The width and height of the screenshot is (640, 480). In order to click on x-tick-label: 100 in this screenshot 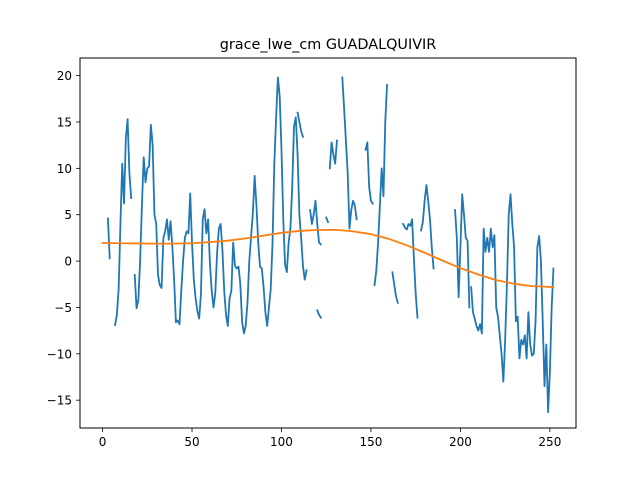, I will do `click(281, 442)`.